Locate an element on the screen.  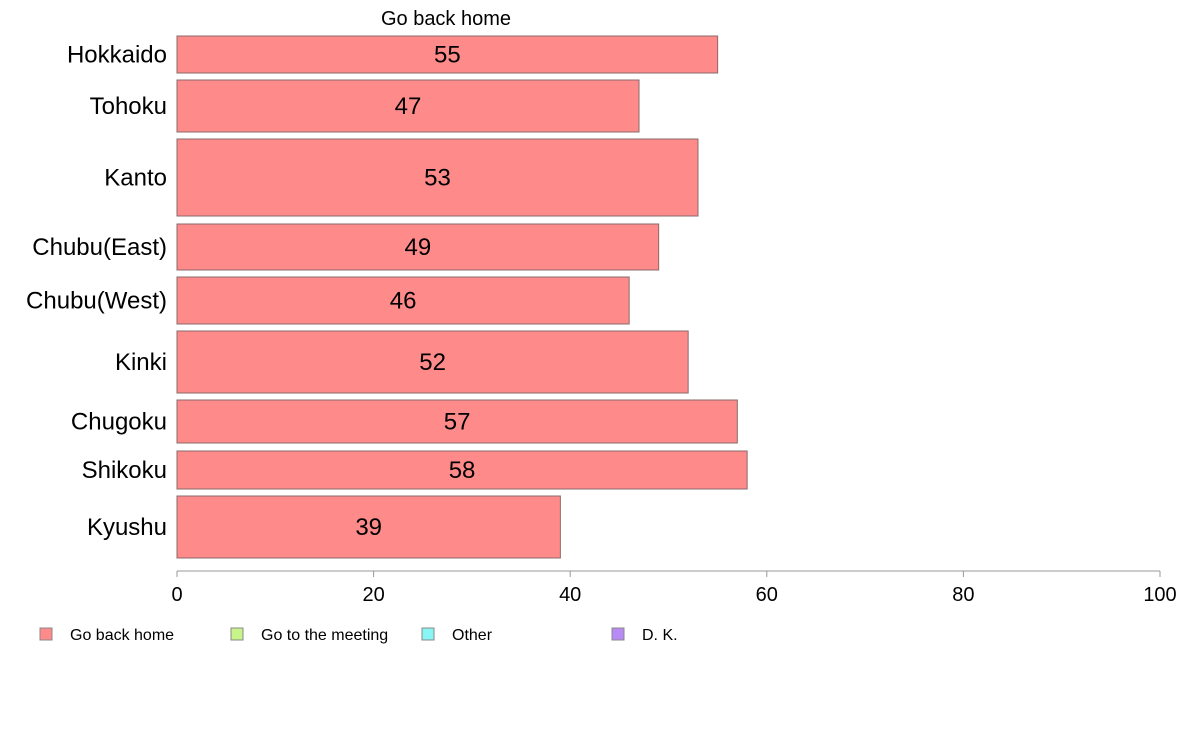
data-label: 57 is located at coordinates (457, 422).